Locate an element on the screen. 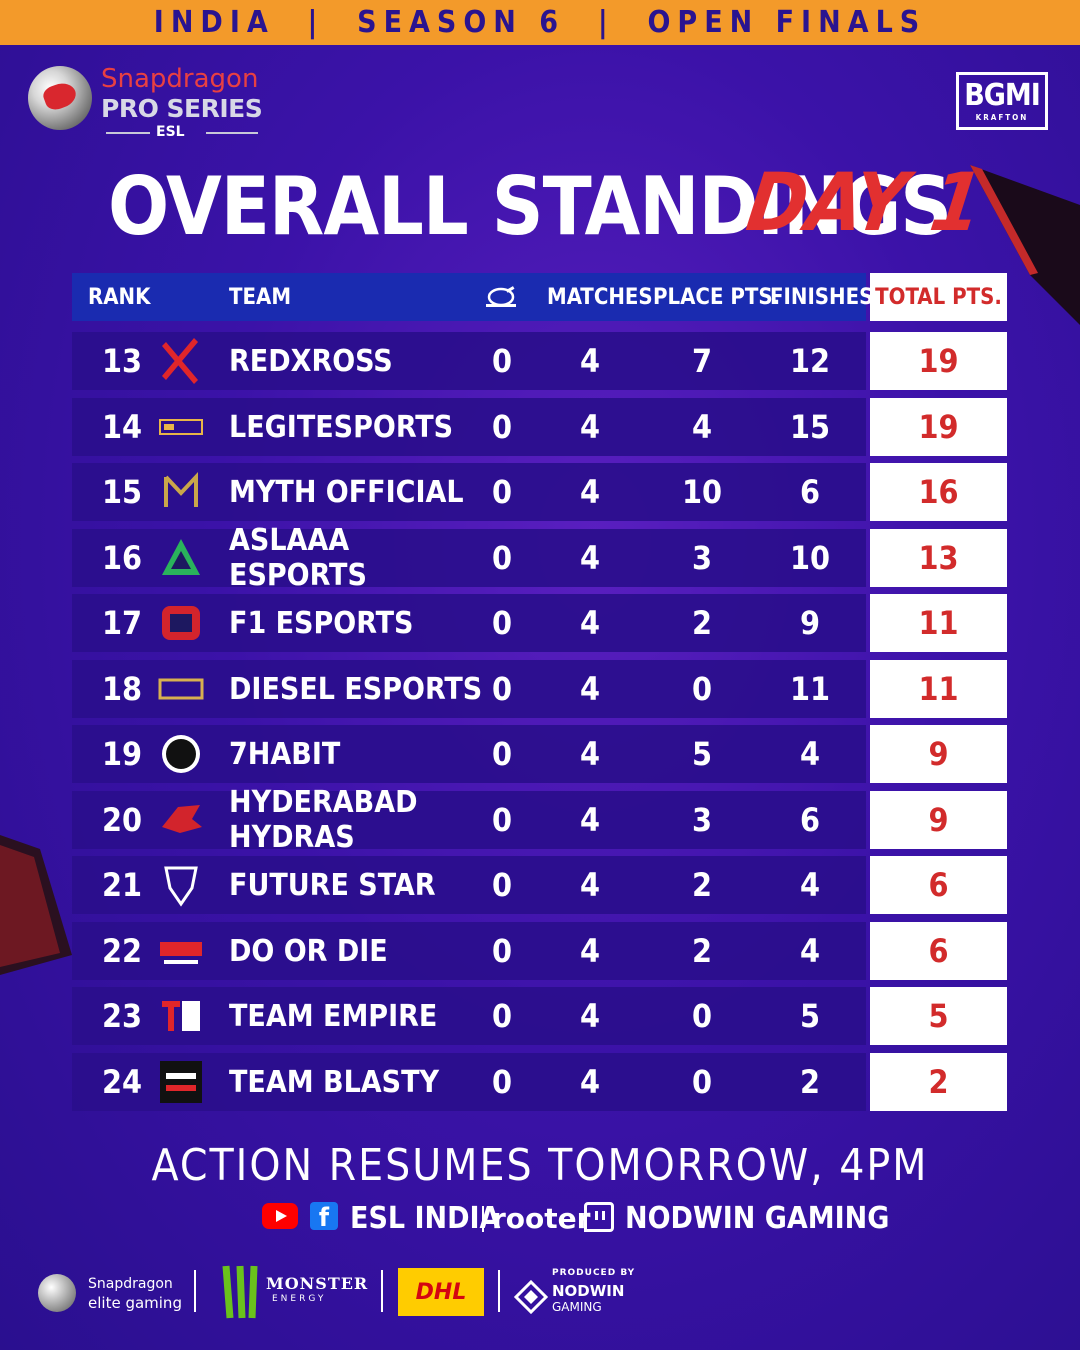  snapdragon-wordmark: Snapdragon is located at coordinates (180, 79).